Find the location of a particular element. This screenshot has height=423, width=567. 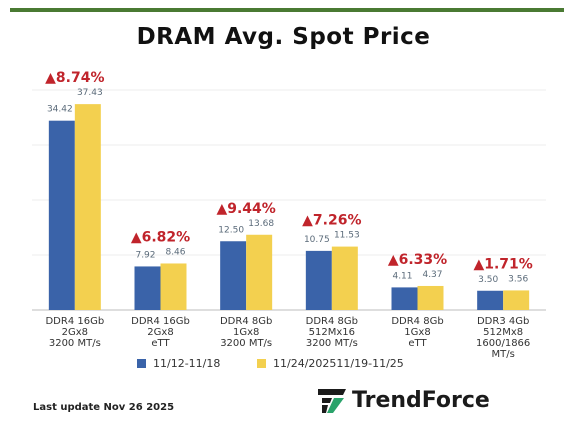

change-percent-label: ▲8.74% is located at coordinates (74, 78).